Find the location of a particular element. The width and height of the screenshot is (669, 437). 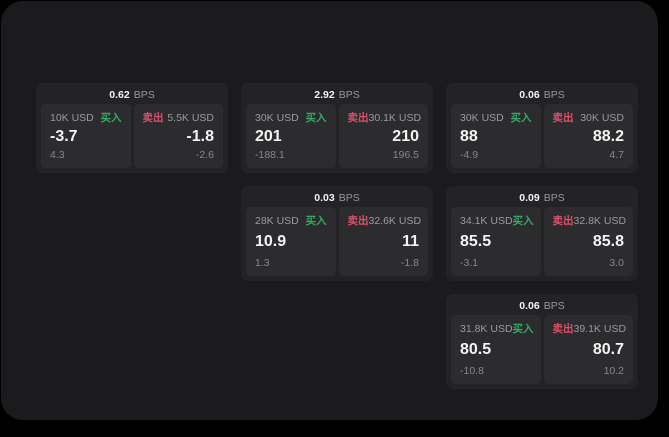

sell-price: 85.8 is located at coordinates (608, 241).